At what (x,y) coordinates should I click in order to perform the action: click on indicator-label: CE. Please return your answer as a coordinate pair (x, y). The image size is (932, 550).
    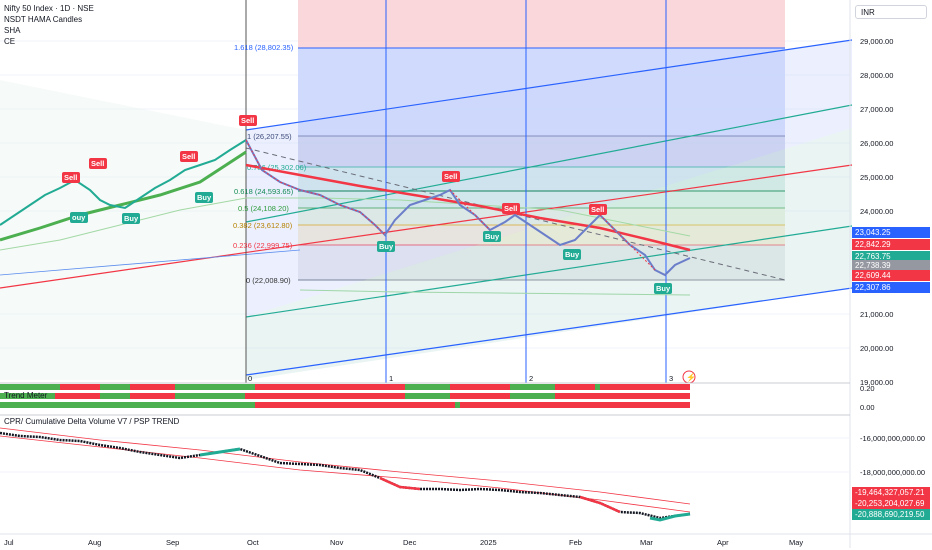
    Looking at the image, I should click on (10, 41).